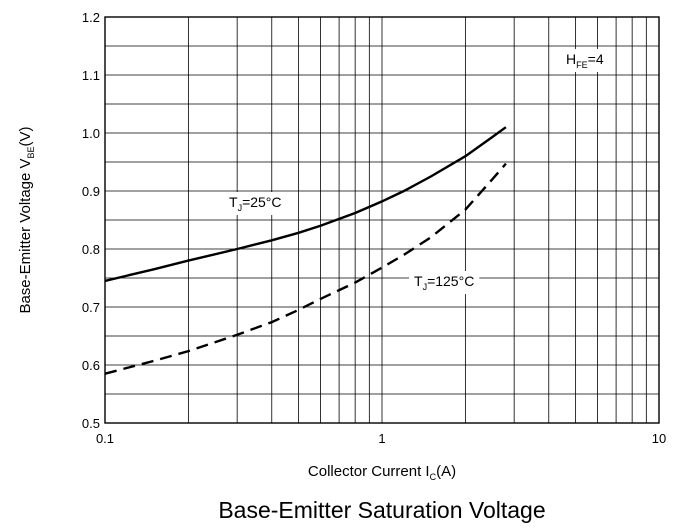 Image resolution: width=683 pixels, height=529 pixels. I want to click on series-label-25c: TJ=25°C, so click(255, 203).